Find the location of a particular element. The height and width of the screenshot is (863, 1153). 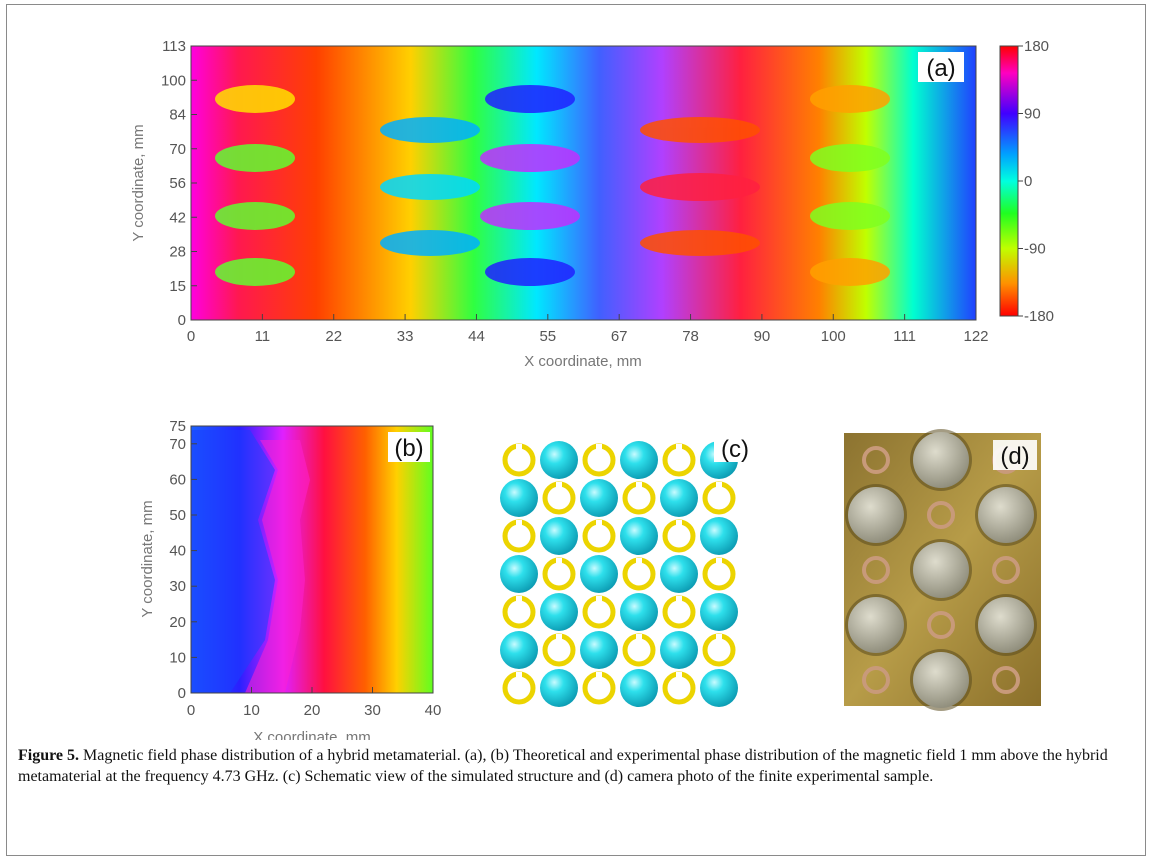

panel-a-x-tick-label: 11 is located at coordinates (263, 336).